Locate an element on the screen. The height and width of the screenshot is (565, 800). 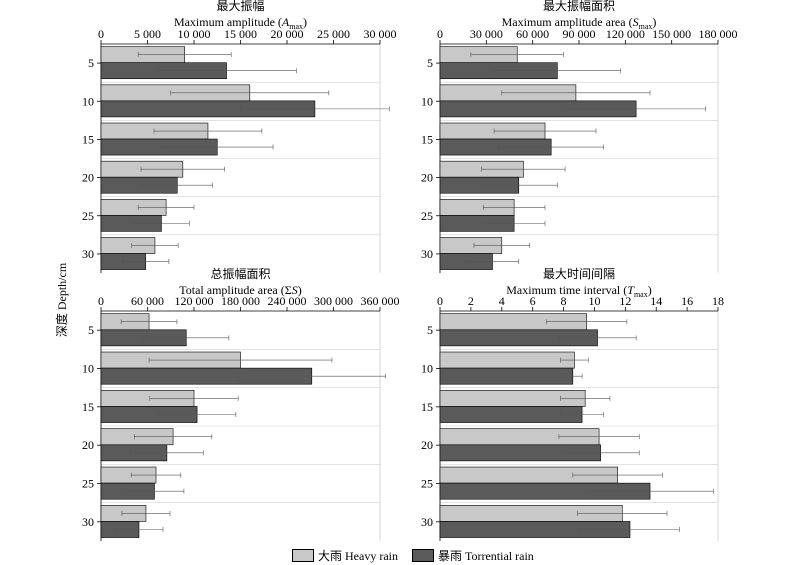
panel-1-y-tick-label: 15 is located at coordinates (88, 139).